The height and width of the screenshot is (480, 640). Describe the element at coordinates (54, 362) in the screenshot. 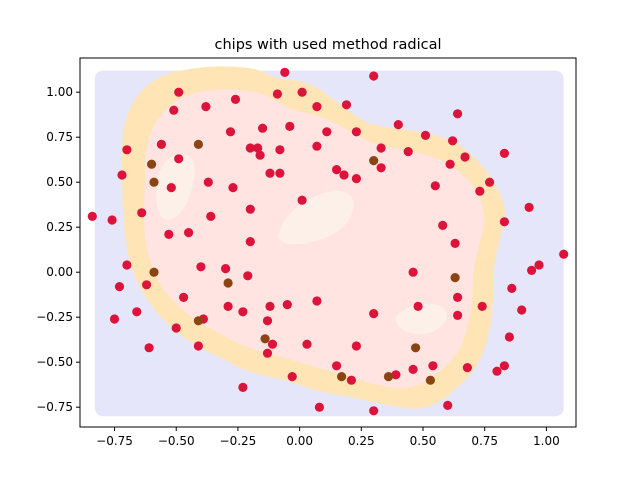

I see `y-tick-label: −0.50` at that location.